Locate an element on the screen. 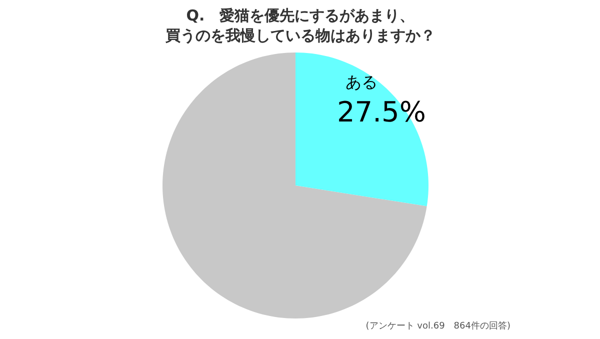  slice-label: ある is located at coordinates (361, 82).